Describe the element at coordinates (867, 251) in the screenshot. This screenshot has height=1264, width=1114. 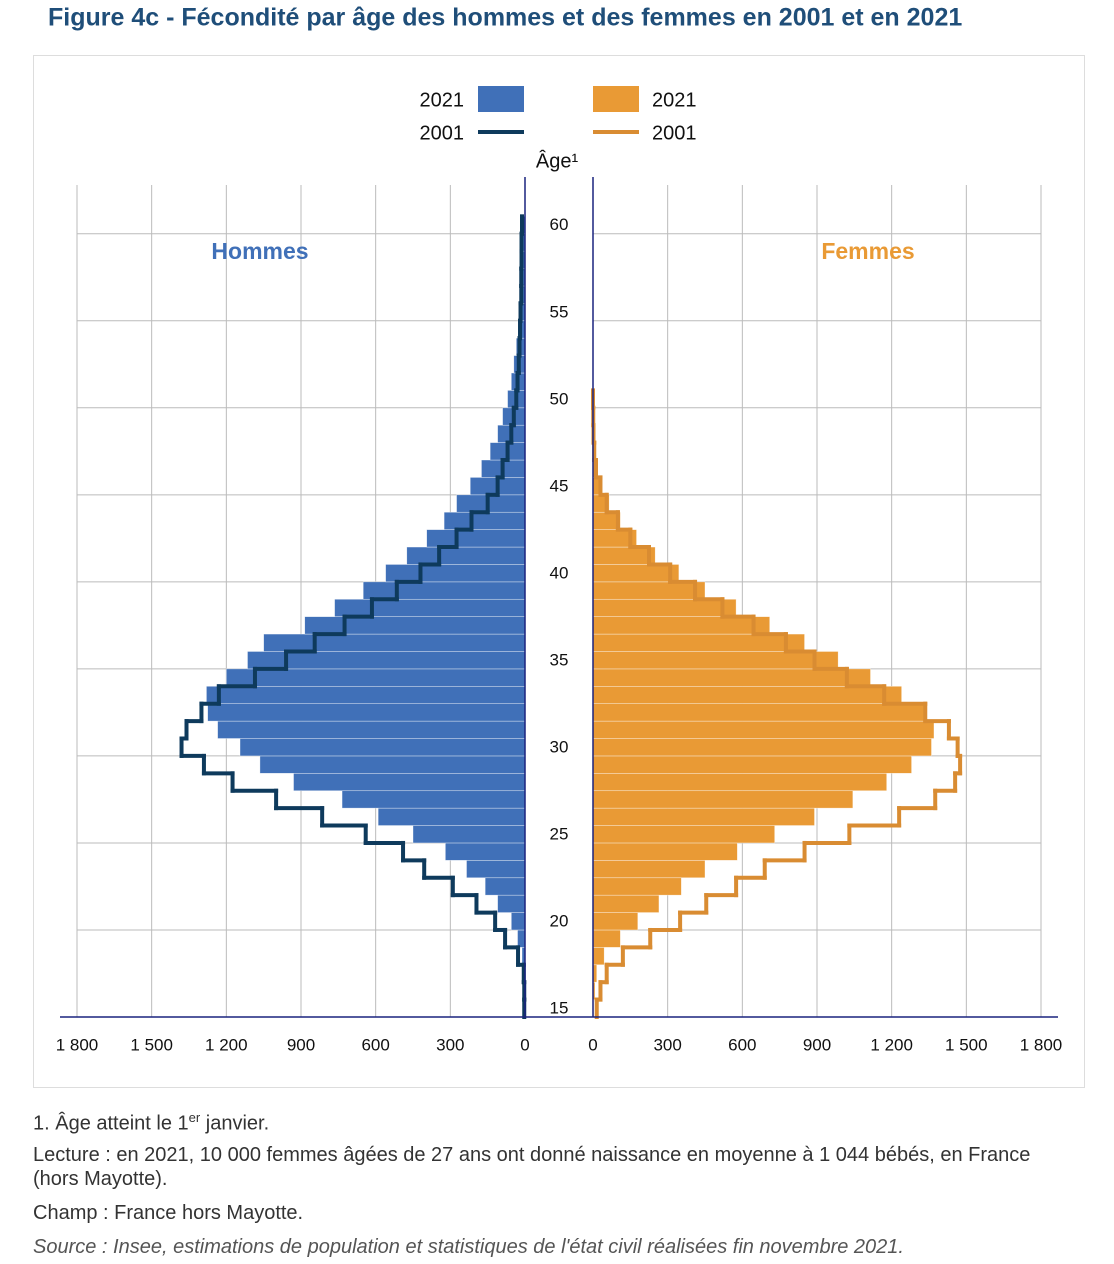
I see `panel-label: Femmes` at that location.